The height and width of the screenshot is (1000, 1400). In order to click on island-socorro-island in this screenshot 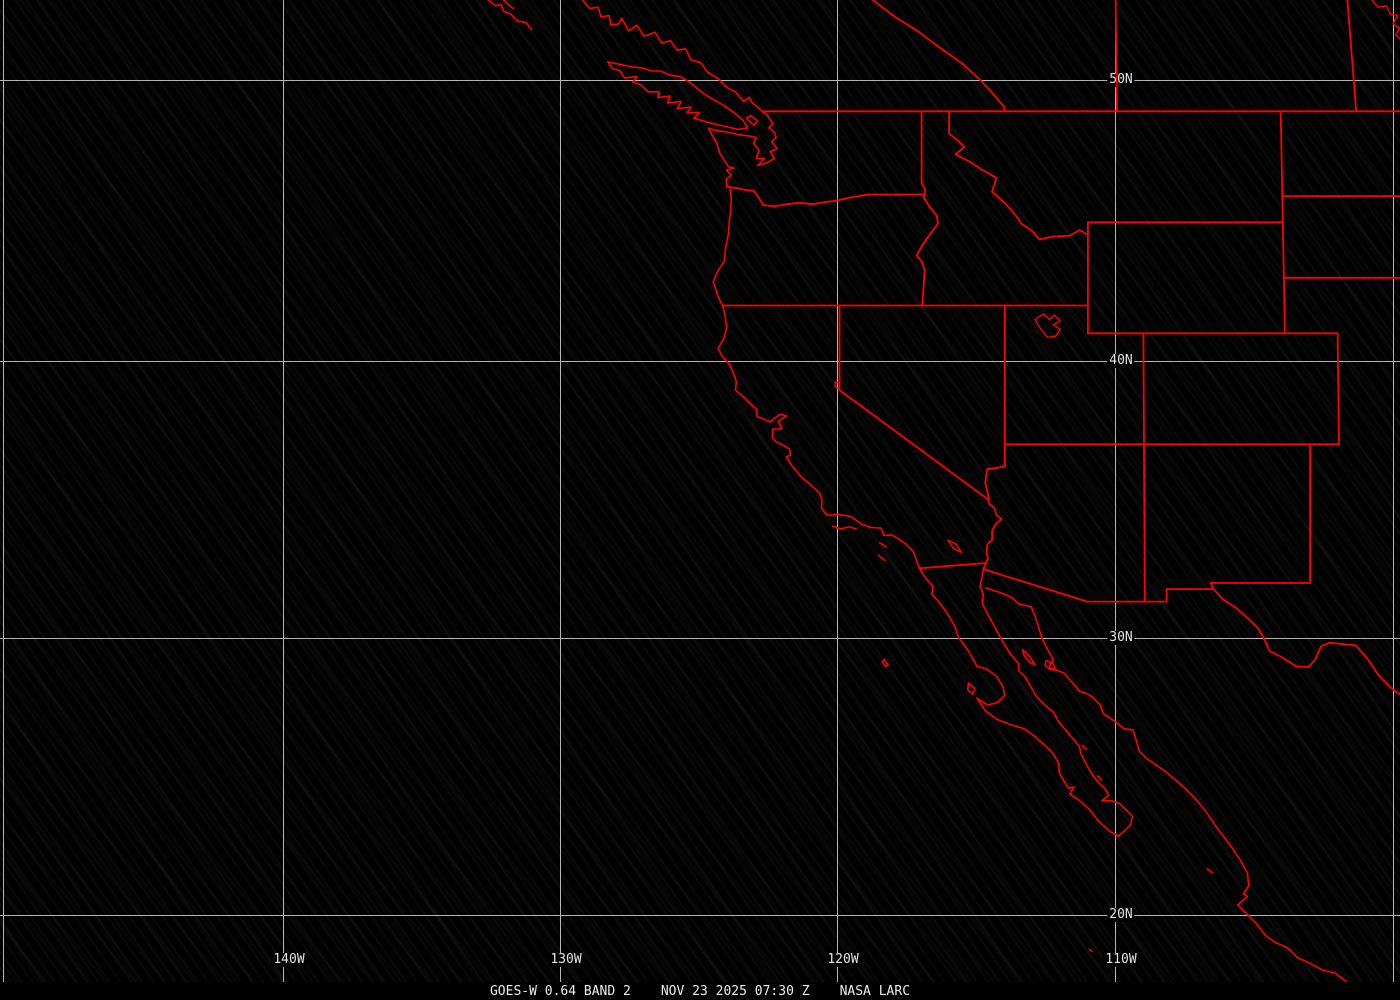, I will do `click(1090, 950)`.